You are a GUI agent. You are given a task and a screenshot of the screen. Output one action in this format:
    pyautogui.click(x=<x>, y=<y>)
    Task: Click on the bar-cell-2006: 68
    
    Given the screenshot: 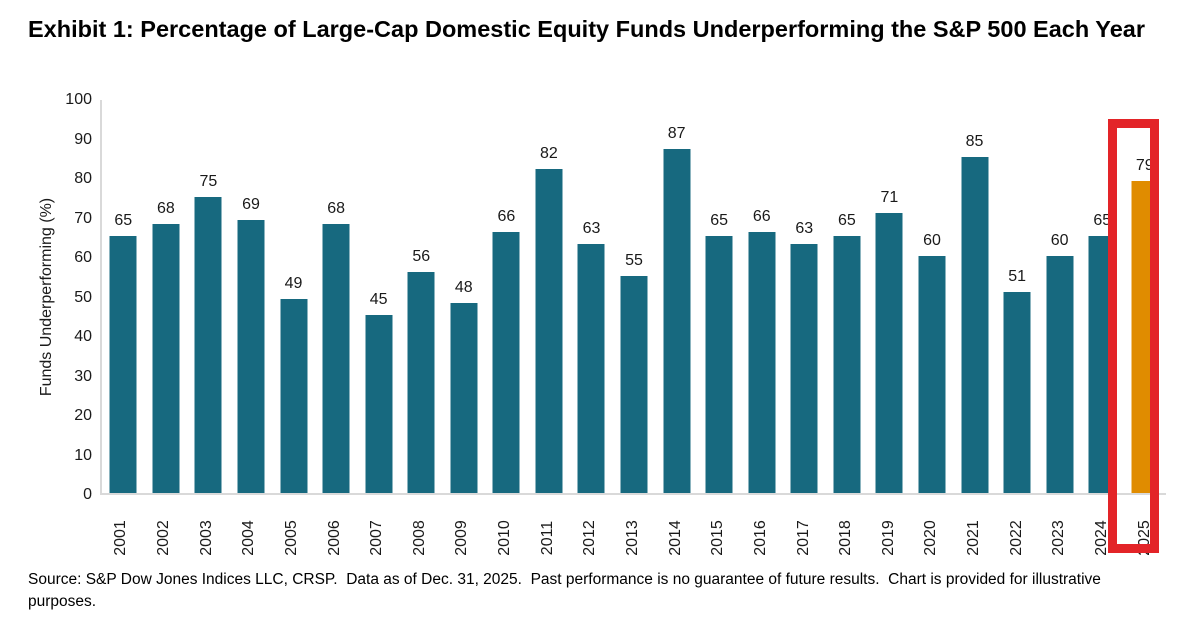 What is the action you would take?
    pyautogui.click(x=336, y=296)
    